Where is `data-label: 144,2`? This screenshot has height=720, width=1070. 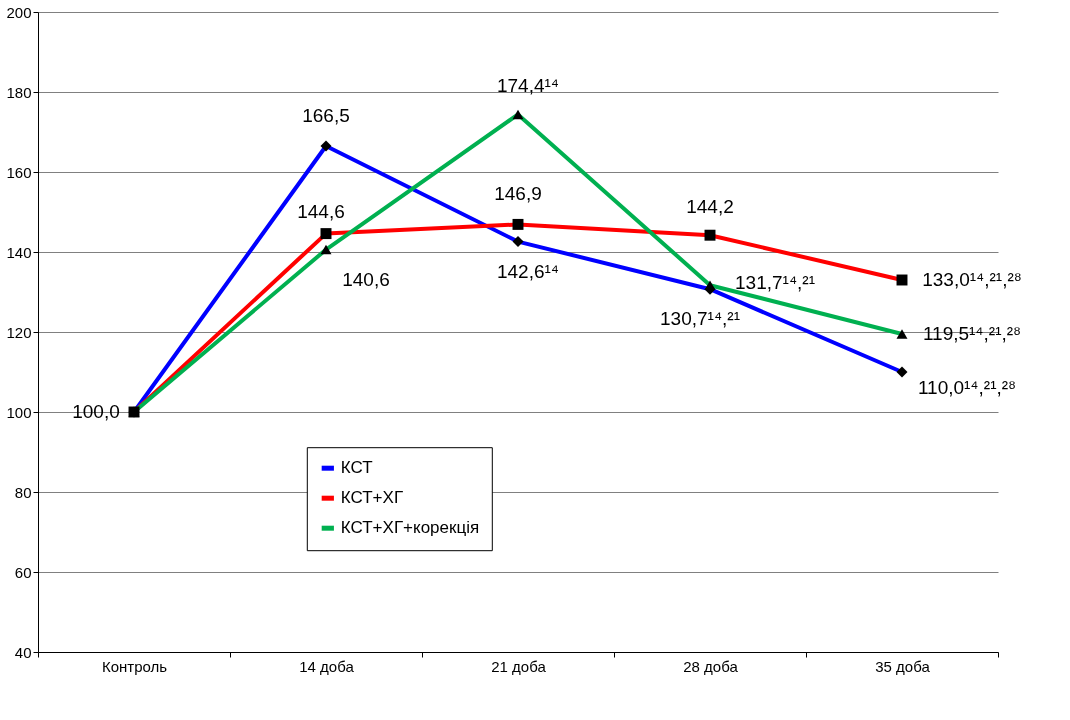
data-label: 144,2 is located at coordinates (710, 207).